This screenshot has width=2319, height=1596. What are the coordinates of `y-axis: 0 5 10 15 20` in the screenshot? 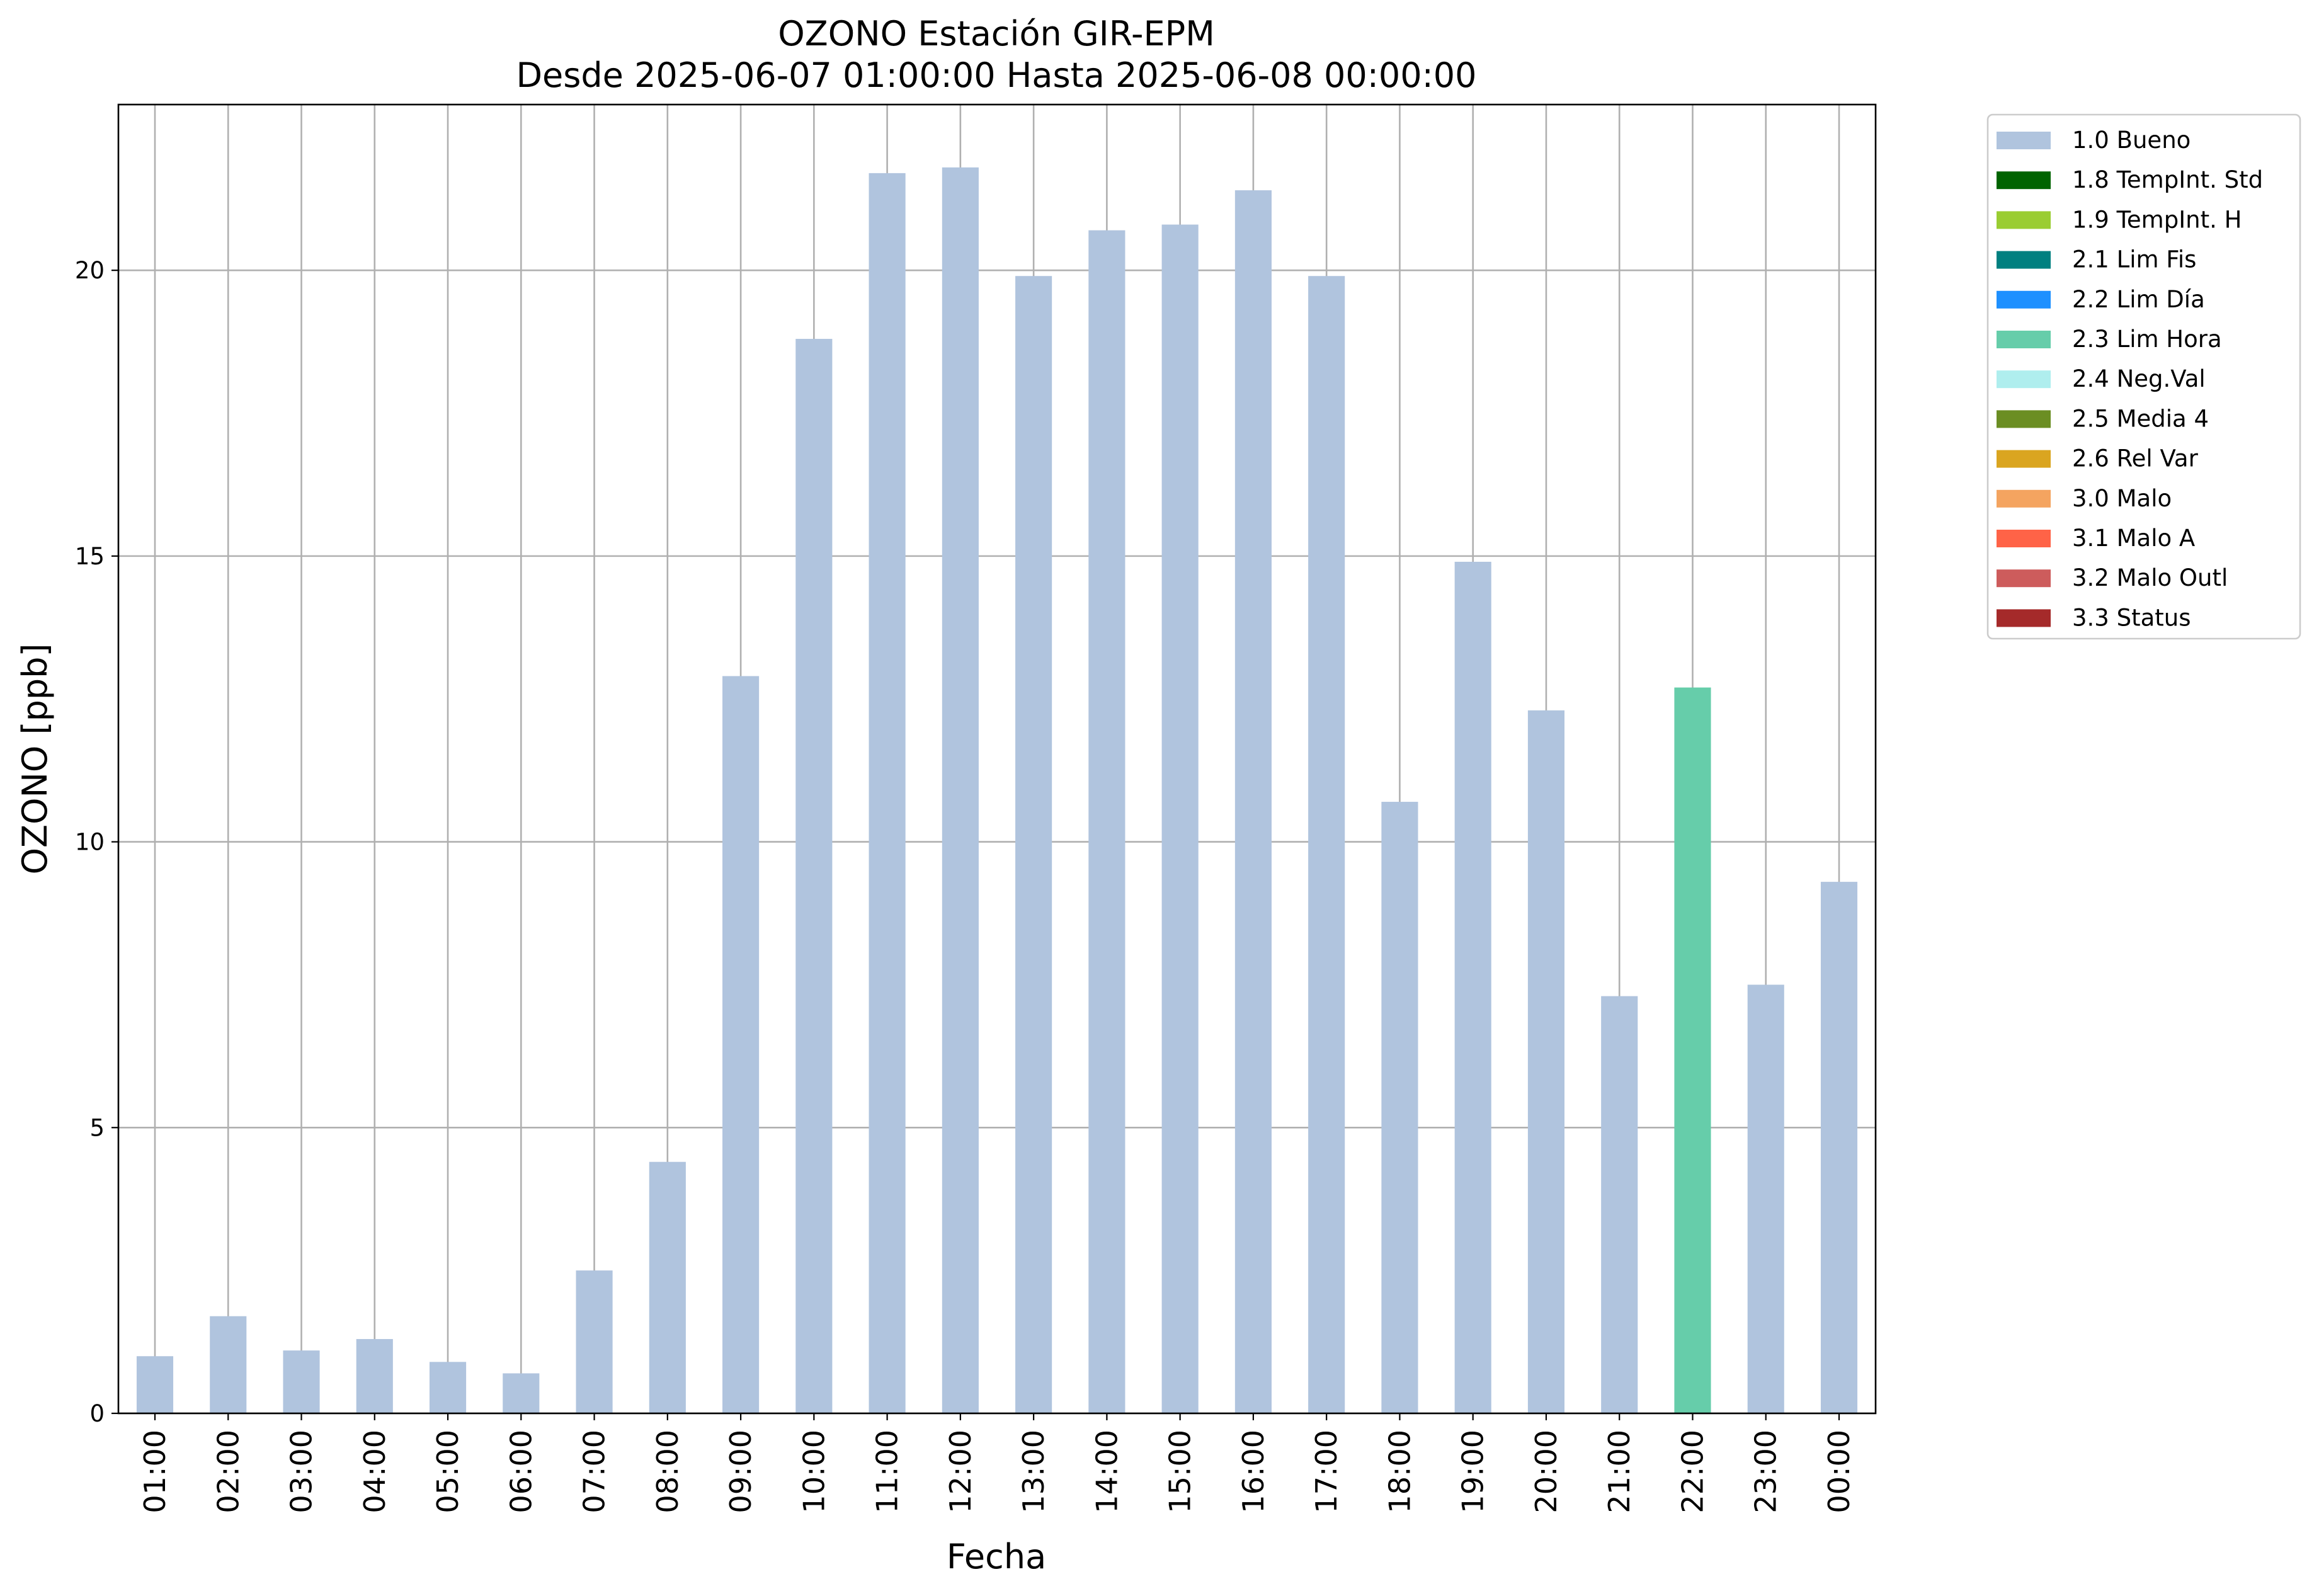 It's located at (96, 842).